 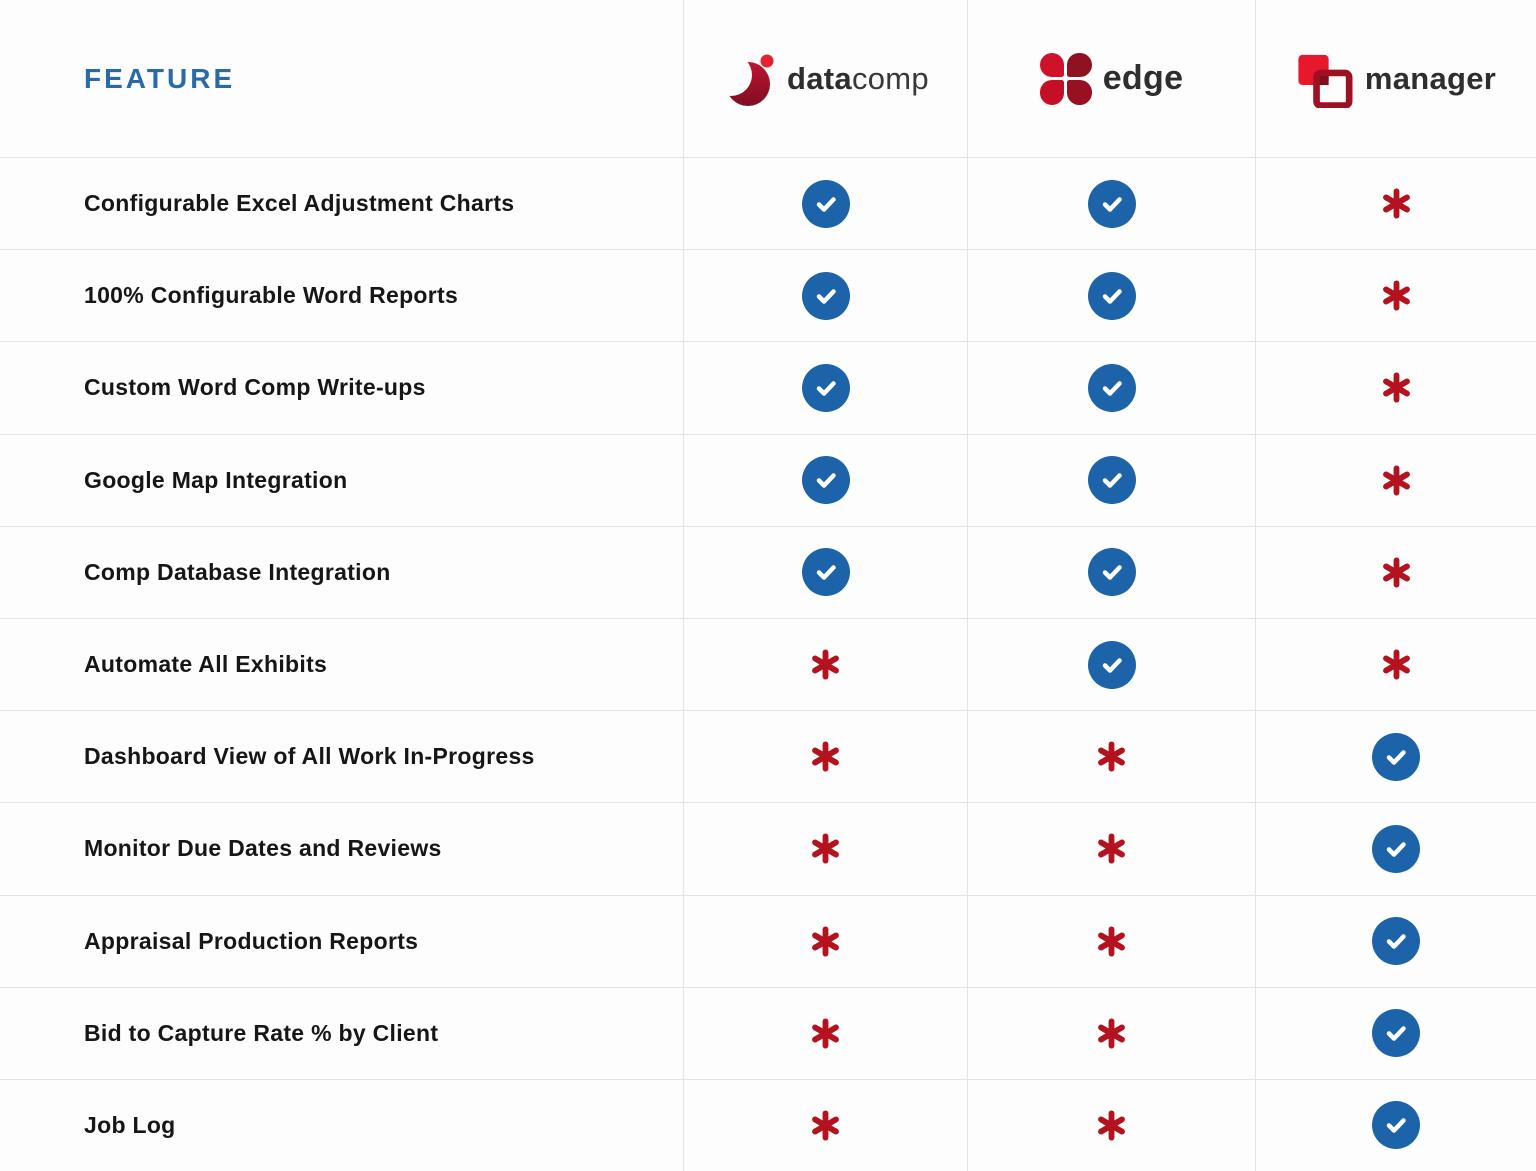 What do you see at coordinates (237, 571) in the screenshot?
I see `feature-label: Comp Database Integration` at bounding box center [237, 571].